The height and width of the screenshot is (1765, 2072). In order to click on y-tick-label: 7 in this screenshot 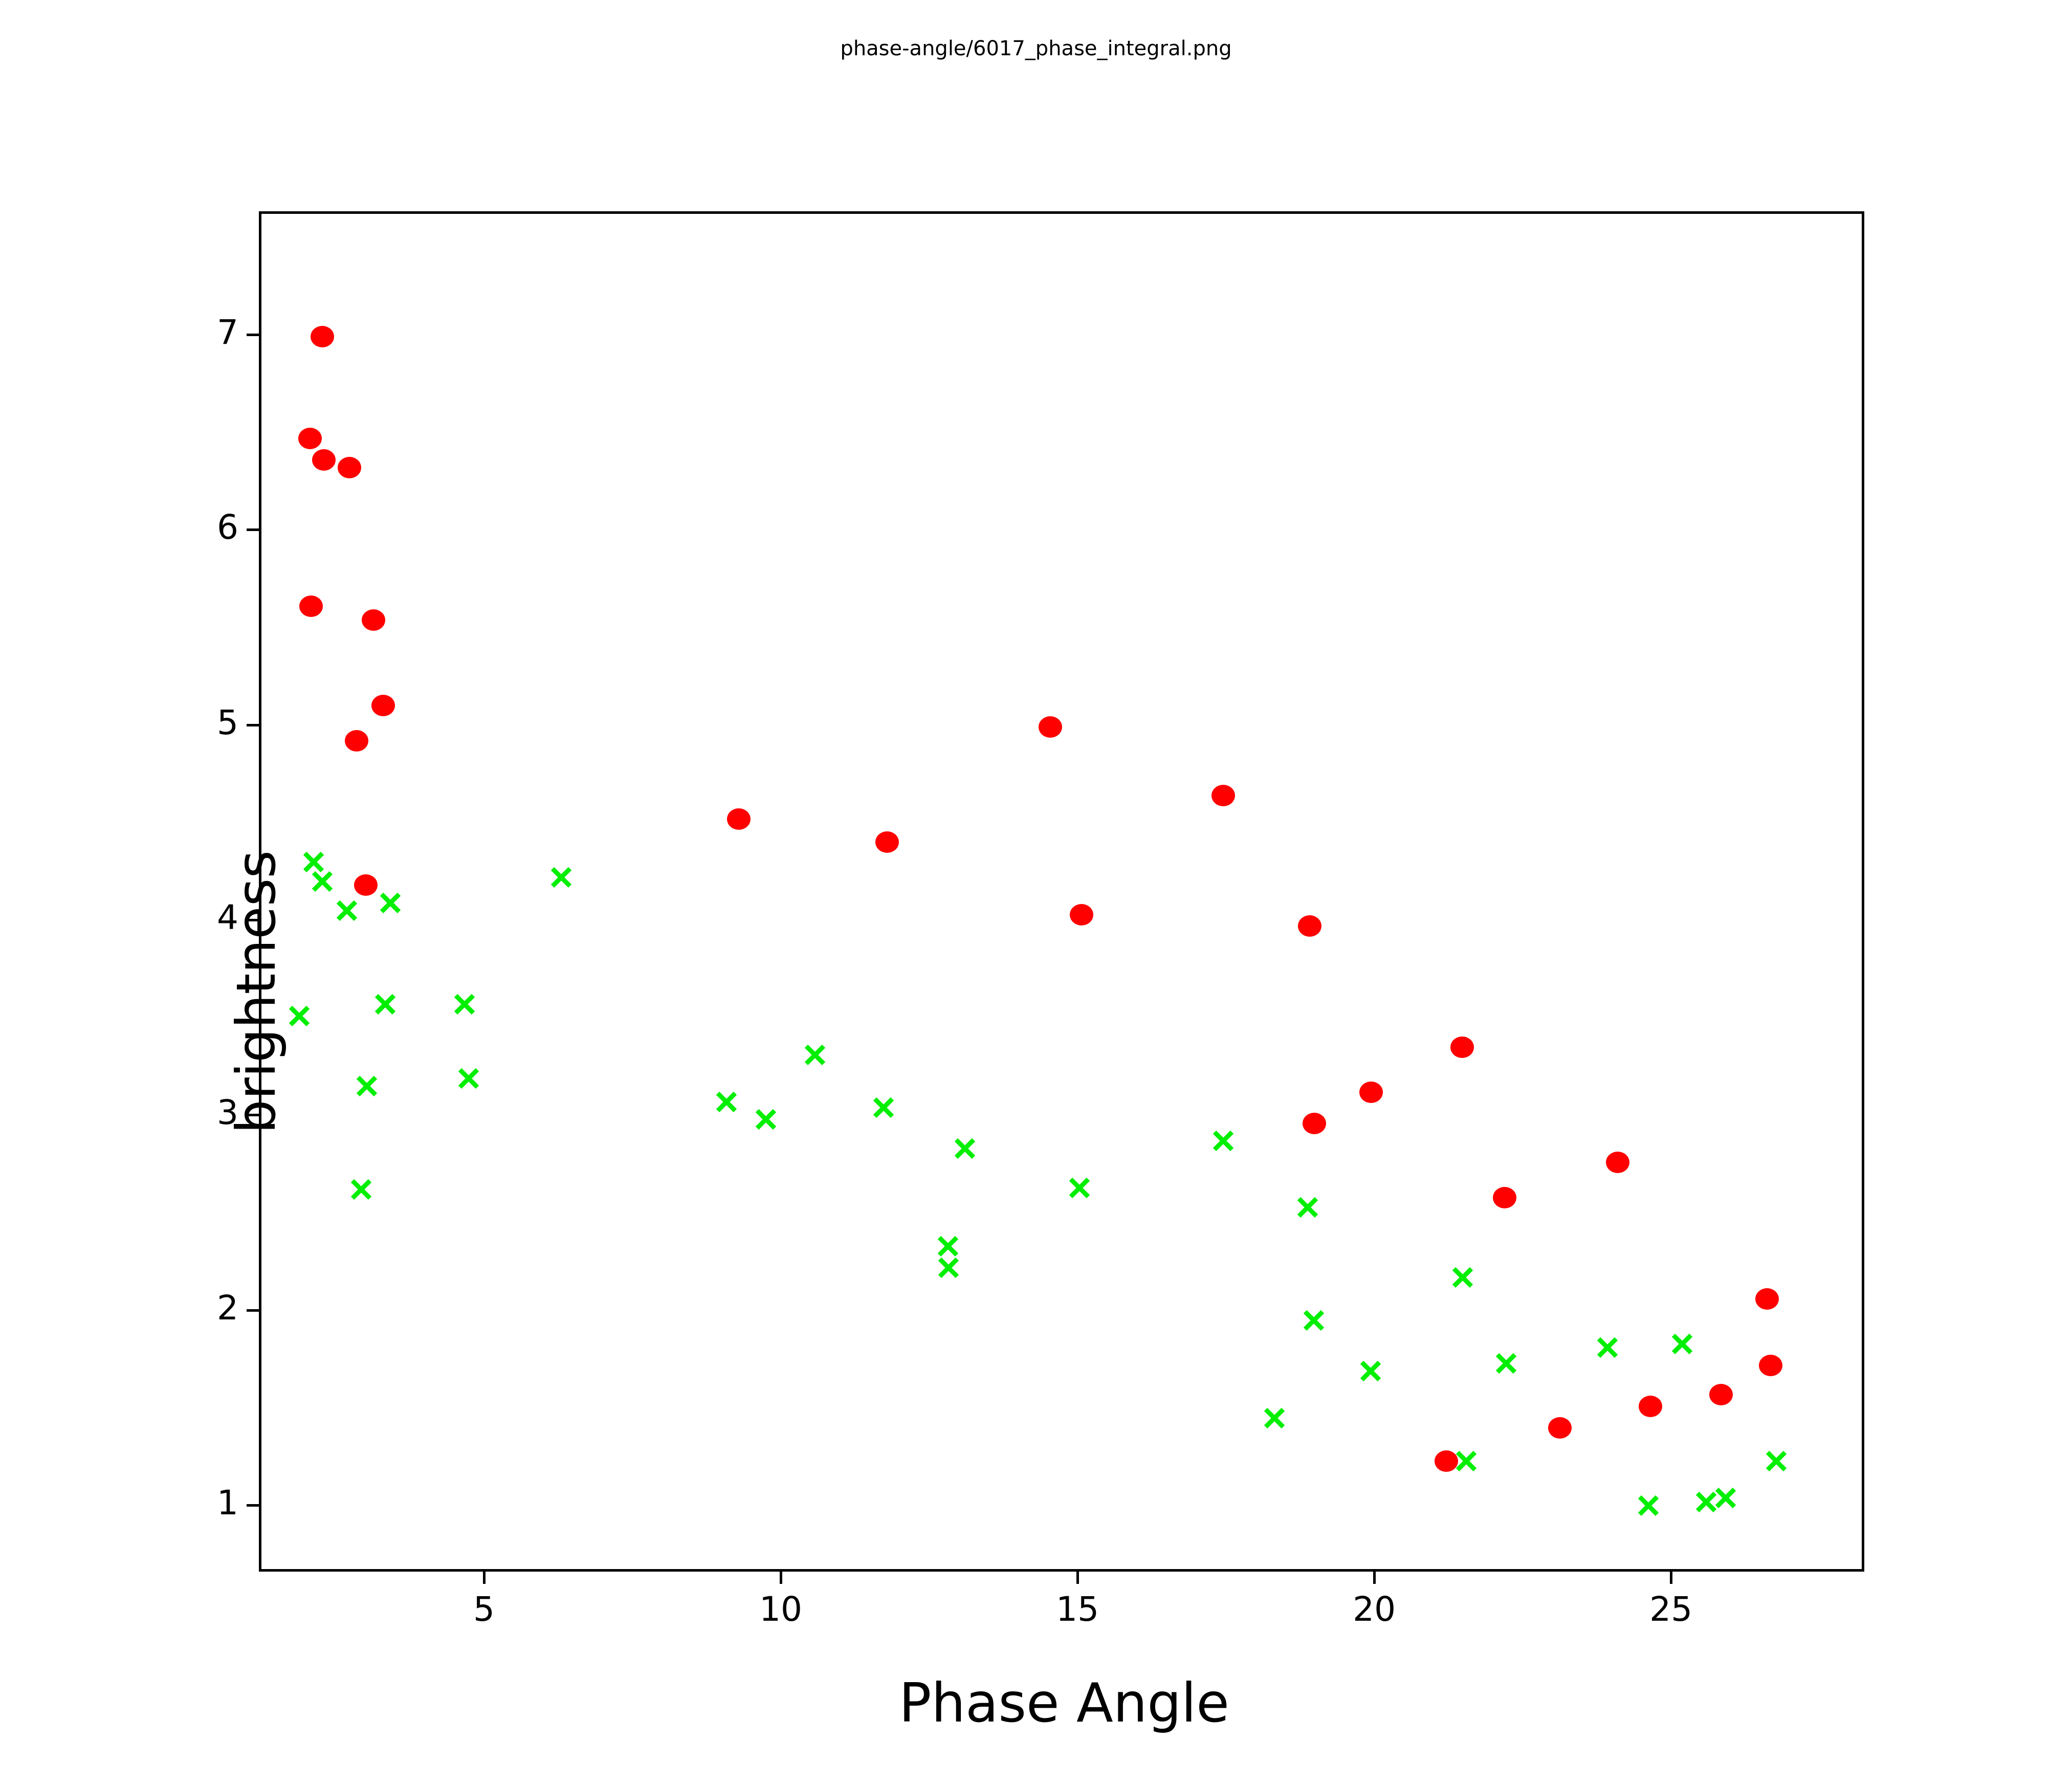, I will do `click(227, 332)`.